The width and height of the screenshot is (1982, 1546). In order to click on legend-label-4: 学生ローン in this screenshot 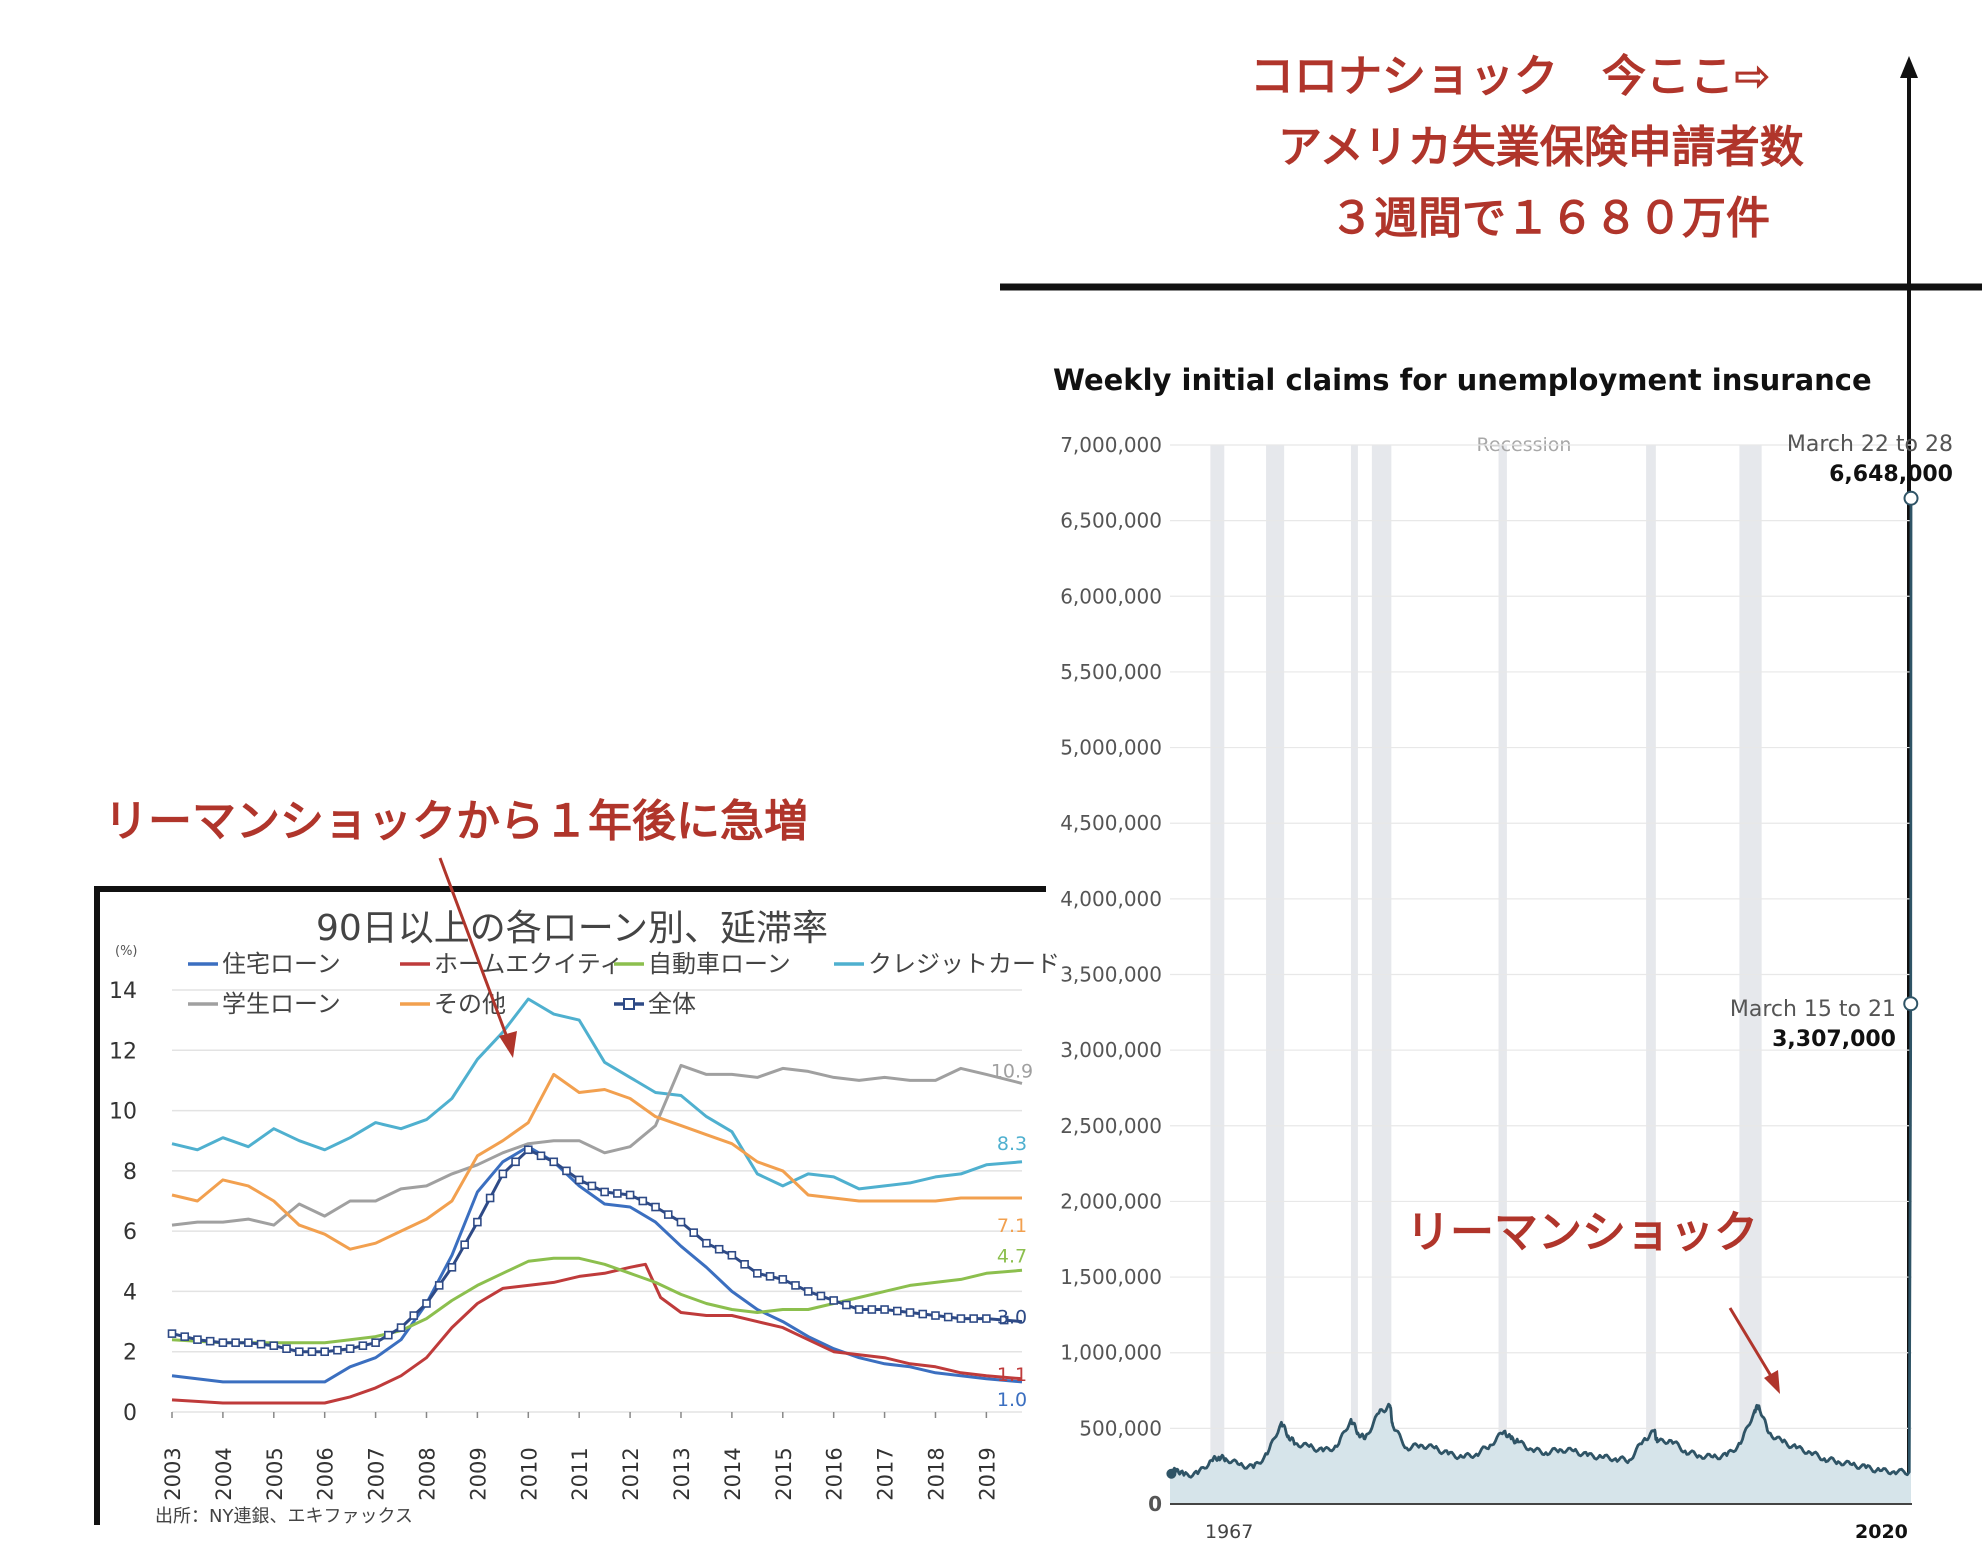, I will do `click(281, 1004)`.